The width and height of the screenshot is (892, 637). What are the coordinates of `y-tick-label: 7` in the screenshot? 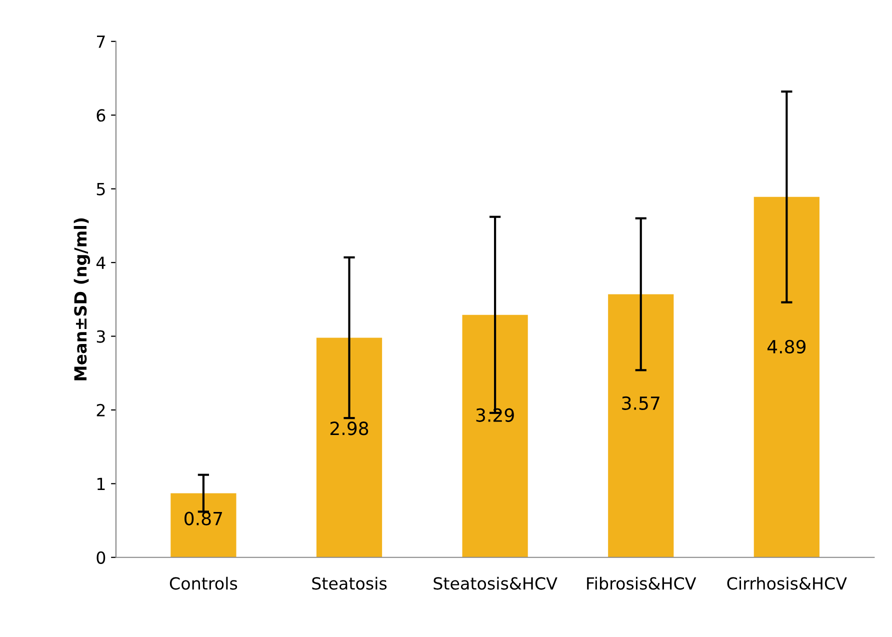 It's located at (101, 42).